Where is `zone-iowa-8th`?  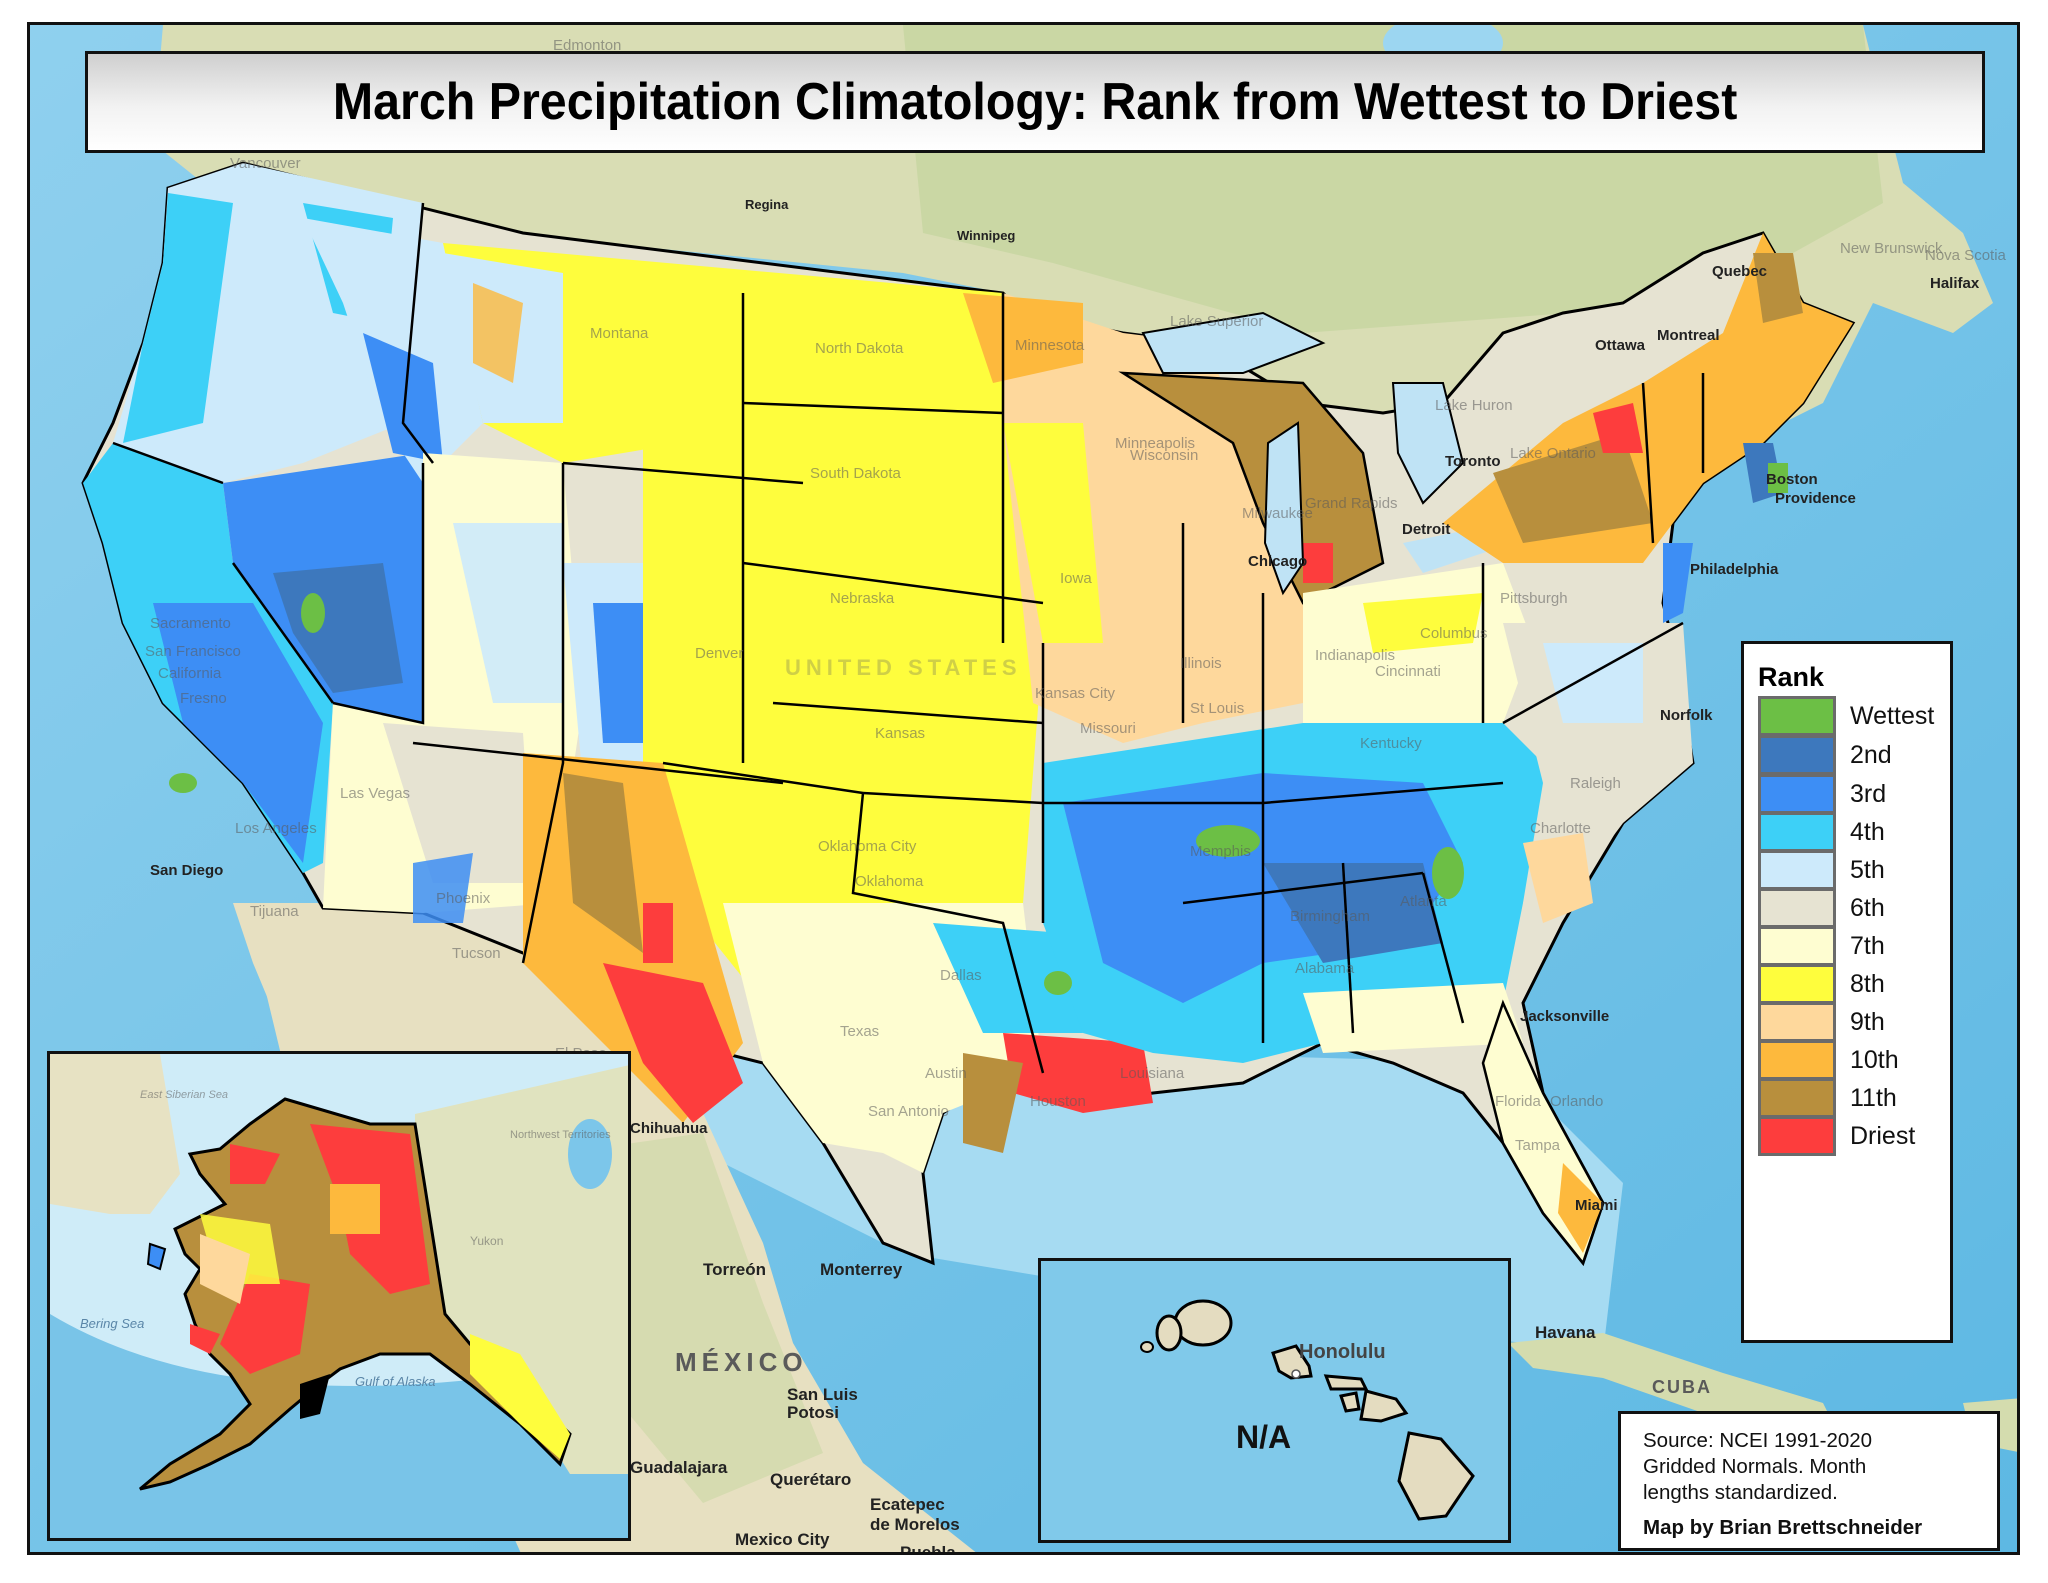 zone-iowa-8th is located at coordinates (1053, 533).